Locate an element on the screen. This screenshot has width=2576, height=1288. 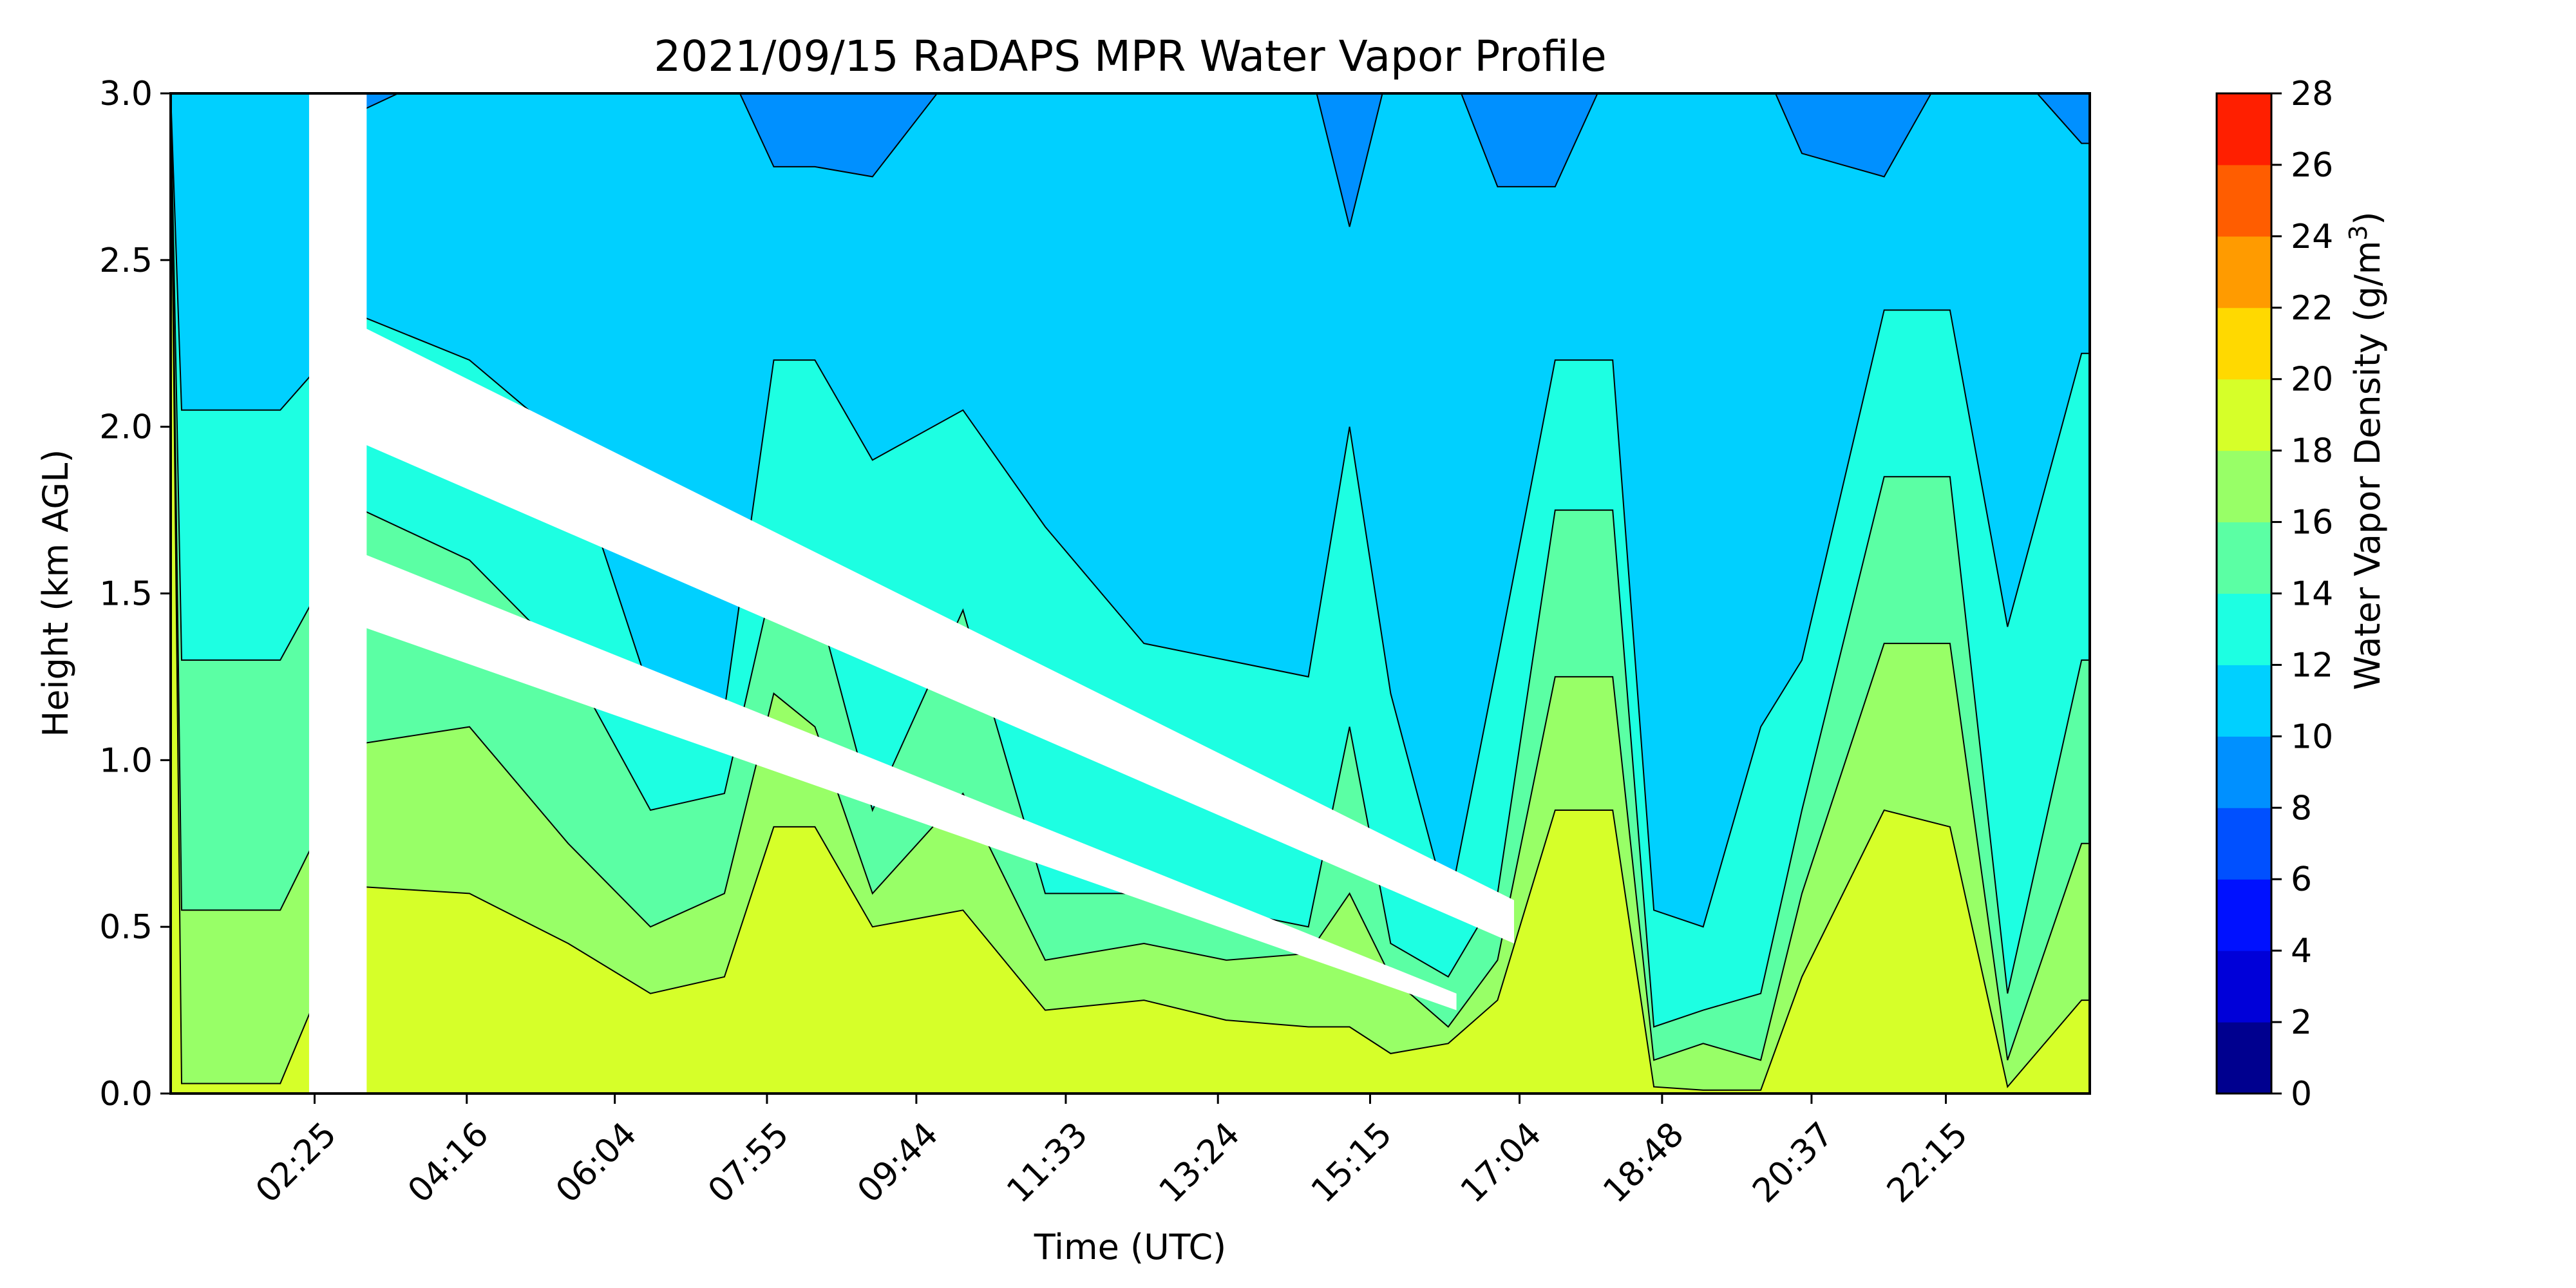
colorbar-tick-label: 26 is located at coordinates (2312, 166).